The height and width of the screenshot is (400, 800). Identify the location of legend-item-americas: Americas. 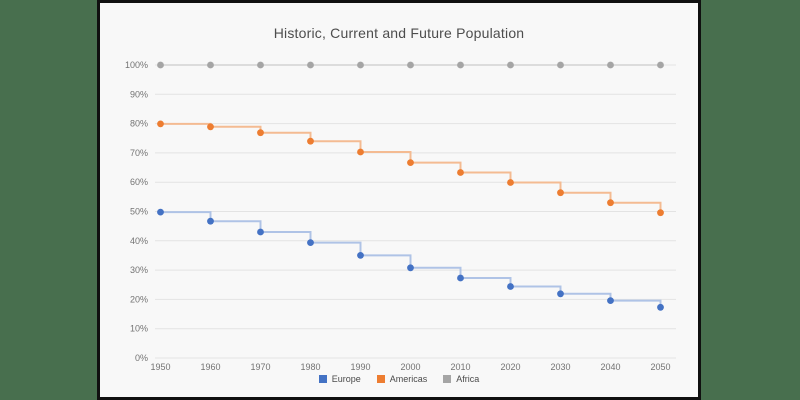
(402, 379).